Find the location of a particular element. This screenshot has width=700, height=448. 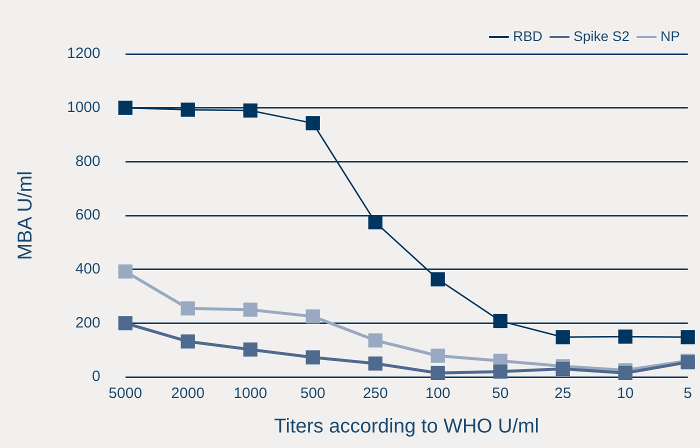

legend-label: NP is located at coordinates (670, 36).